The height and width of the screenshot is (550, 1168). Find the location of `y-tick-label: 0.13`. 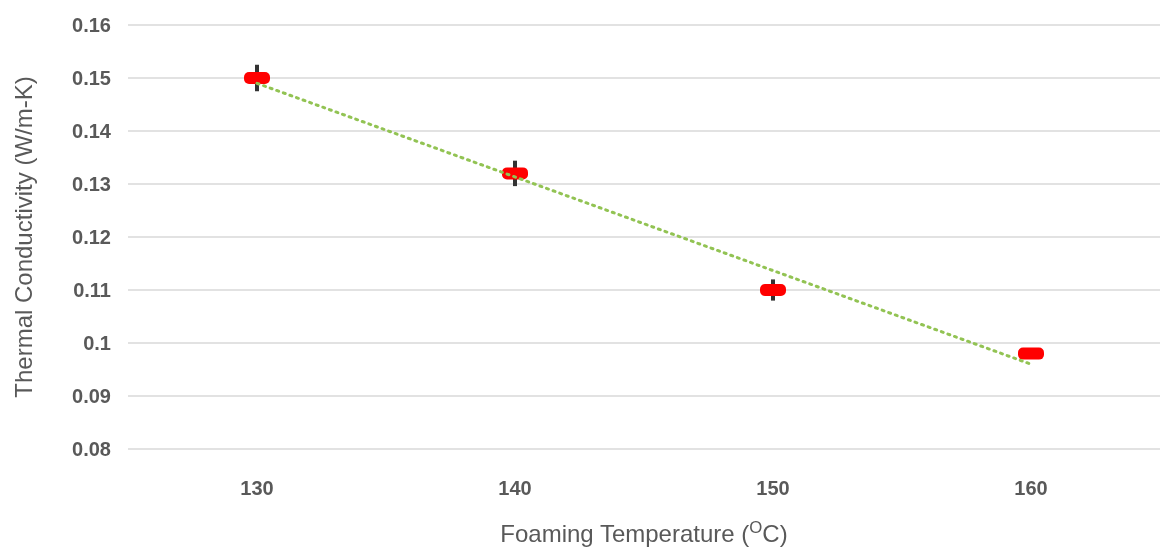

y-tick-label: 0.13 is located at coordinates (91, 184).